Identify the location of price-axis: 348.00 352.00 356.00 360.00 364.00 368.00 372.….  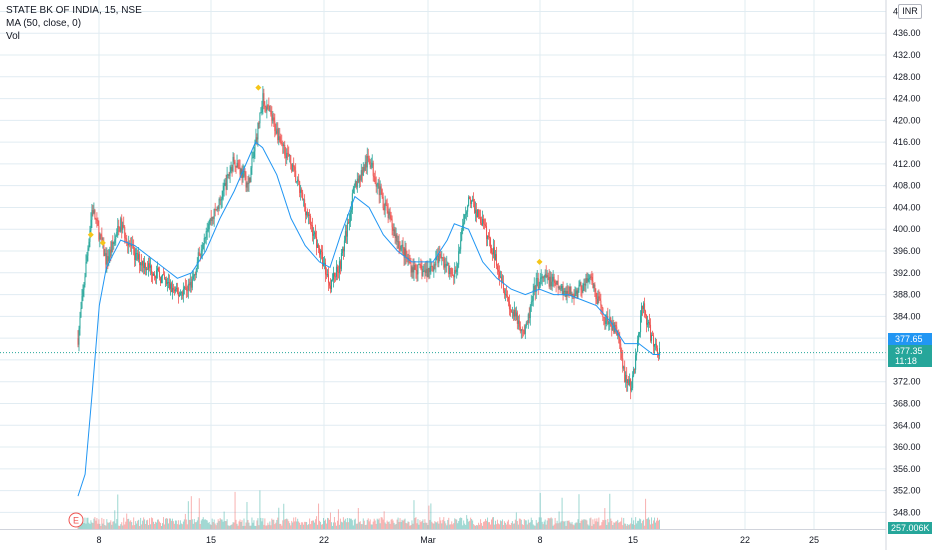
(907, 261).